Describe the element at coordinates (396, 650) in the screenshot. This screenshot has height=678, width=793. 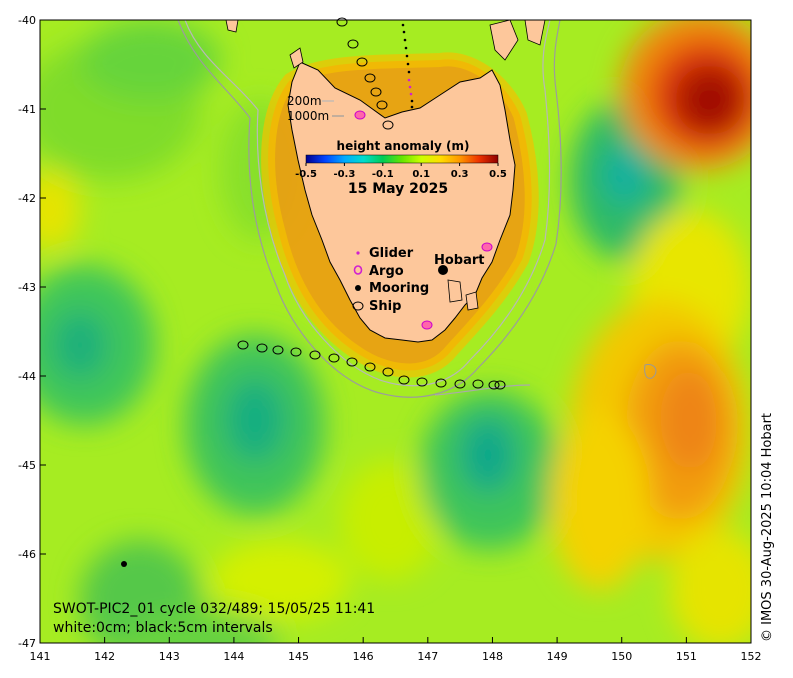
I see `x-axis: 141 142 143 144 145 146 147 148 149 150 151 152` at that location.